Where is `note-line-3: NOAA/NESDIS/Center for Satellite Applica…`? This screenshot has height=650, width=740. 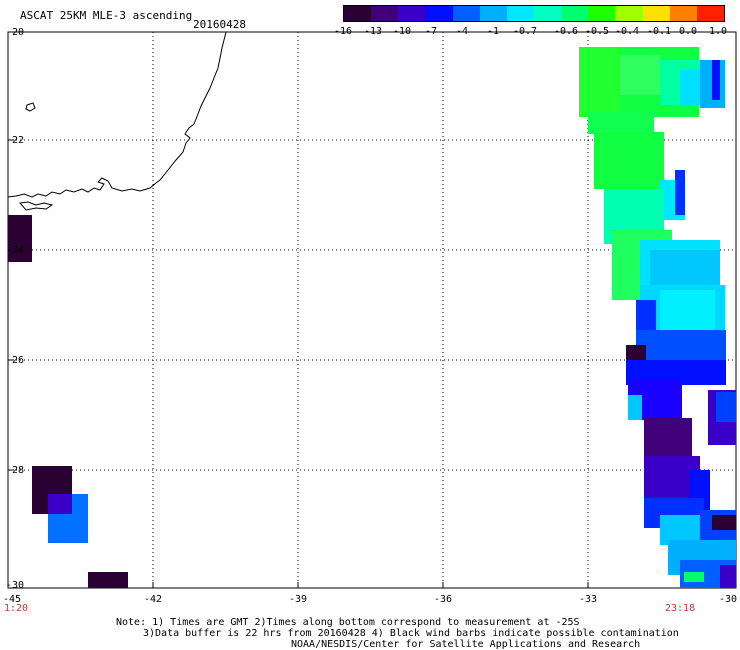 note-line-3: NOAA/NESDIS/Center for Satellite Applica… is located at coordinates (466, 644).